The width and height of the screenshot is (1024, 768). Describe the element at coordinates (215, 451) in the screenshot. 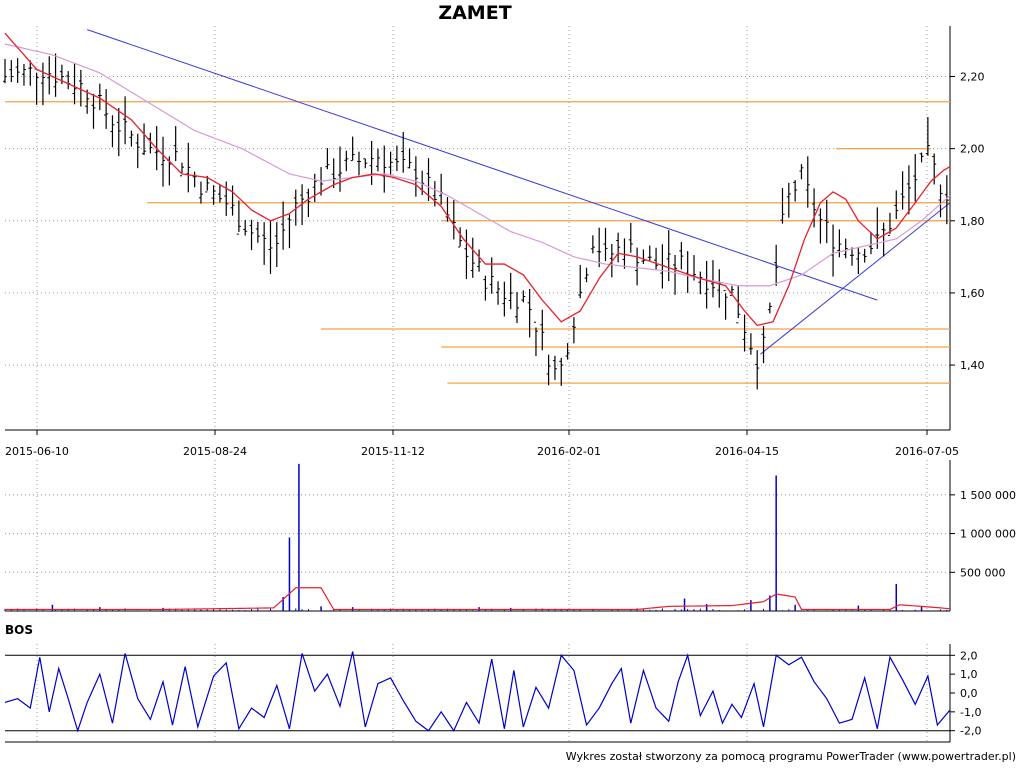

I see `price-x-tick-label: 2015-08-24` at that location.